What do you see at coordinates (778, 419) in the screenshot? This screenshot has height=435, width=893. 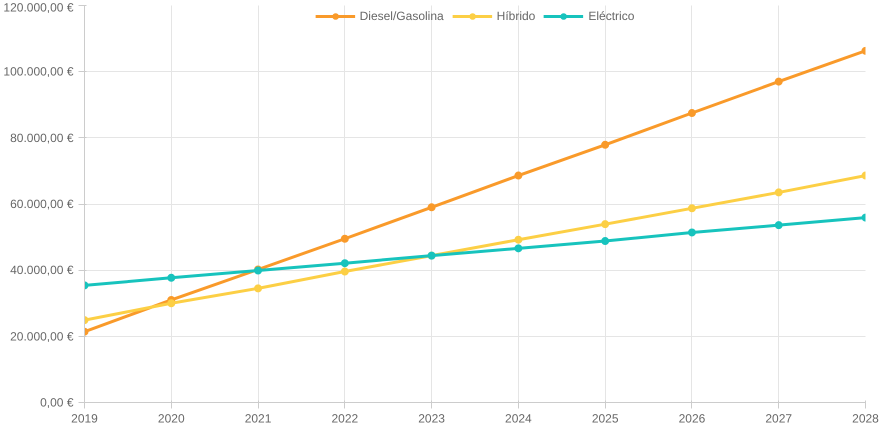 I see `x-tick-label: 2027` at bounding box center [778, 419].